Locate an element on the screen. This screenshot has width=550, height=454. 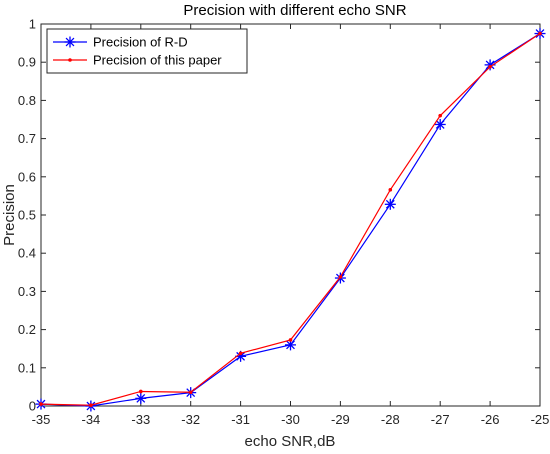
y-tick-label: 0.4 is located at coordinates (27, 253).